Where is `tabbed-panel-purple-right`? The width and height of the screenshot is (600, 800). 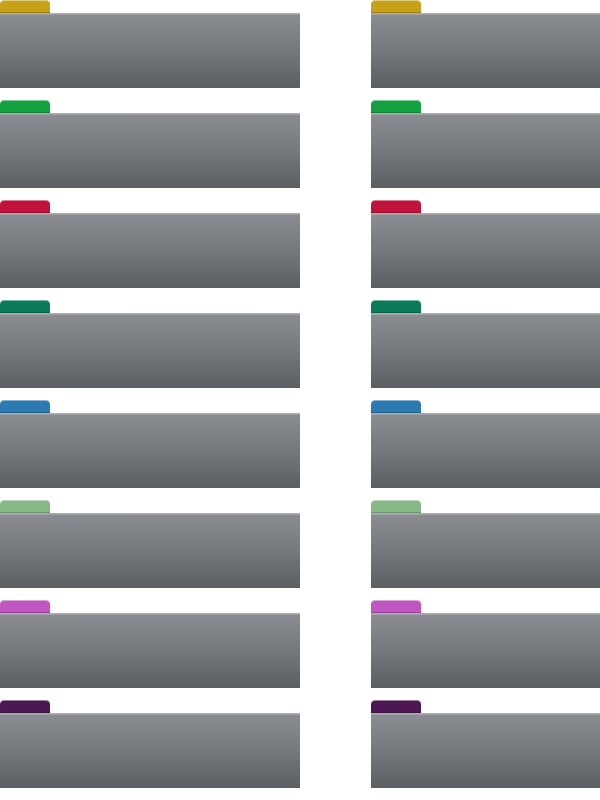 tabbed-panel-purple-right is located at coordinates (485, 744).